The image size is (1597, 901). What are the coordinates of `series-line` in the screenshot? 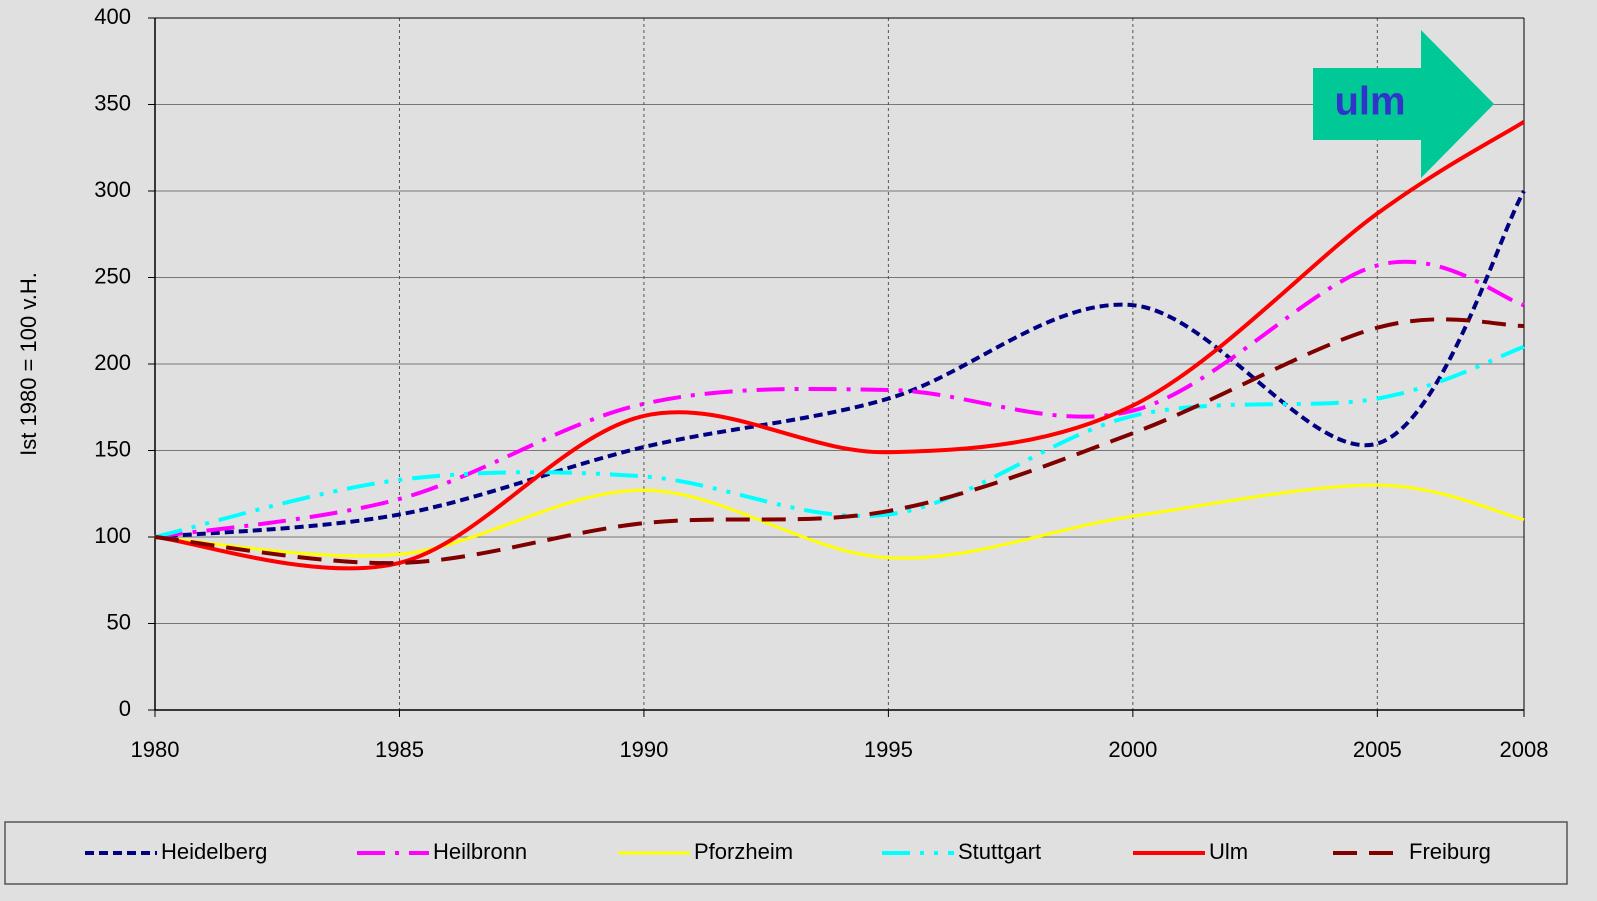 It's located at (839, 521).